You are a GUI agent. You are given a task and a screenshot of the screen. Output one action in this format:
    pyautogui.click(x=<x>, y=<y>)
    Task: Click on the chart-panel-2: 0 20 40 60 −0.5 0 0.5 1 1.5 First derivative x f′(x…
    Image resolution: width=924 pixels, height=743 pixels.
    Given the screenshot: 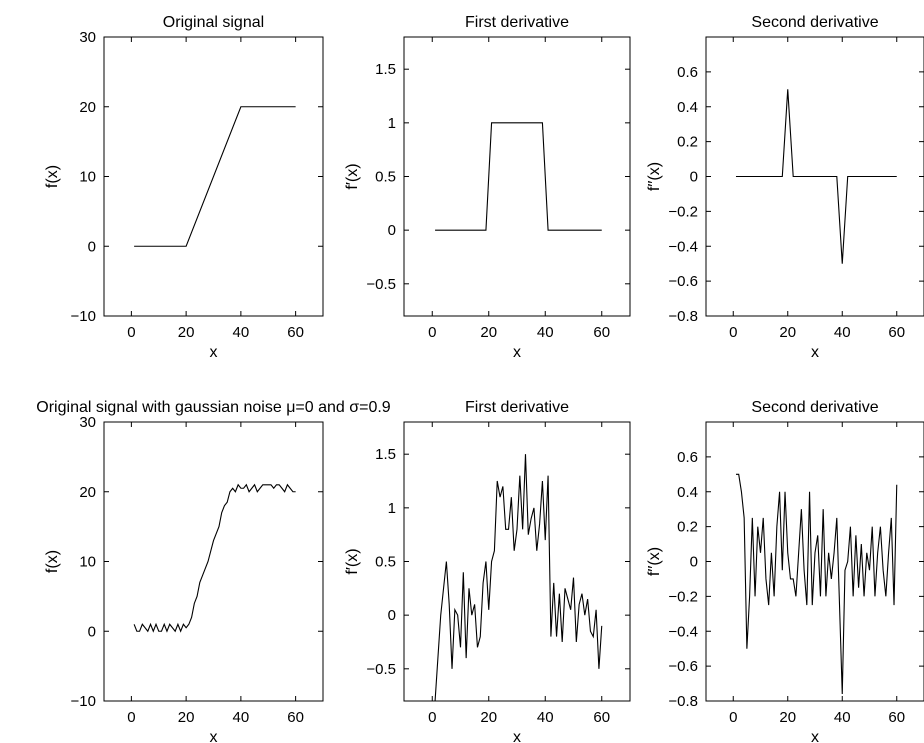 What is the action you would take?
    pyautogui.click(x=487, y=187)
    